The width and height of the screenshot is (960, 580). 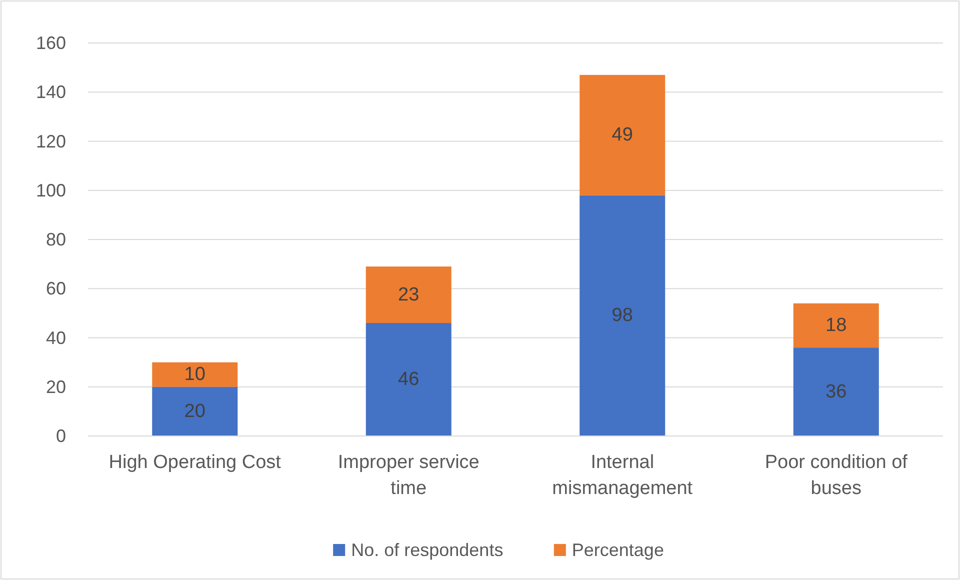 What do you see at coordinates (56, 386) in the screenshot?
I see `y-tick-label: 20` at bounding box center [56, 386].